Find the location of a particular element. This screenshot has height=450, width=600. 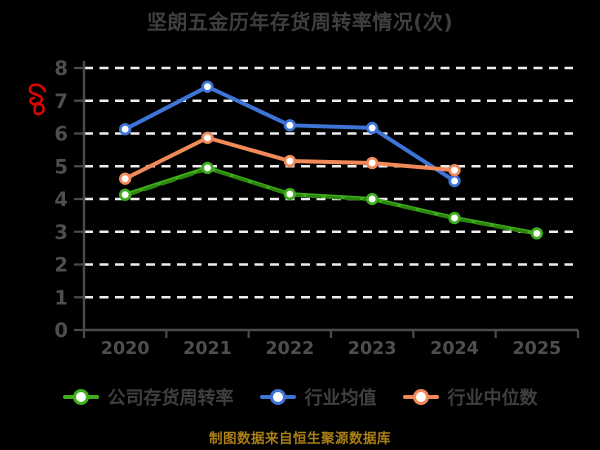

legend-item-company-turnover: 公司存货周转率 is located at coordinates (148, 397).